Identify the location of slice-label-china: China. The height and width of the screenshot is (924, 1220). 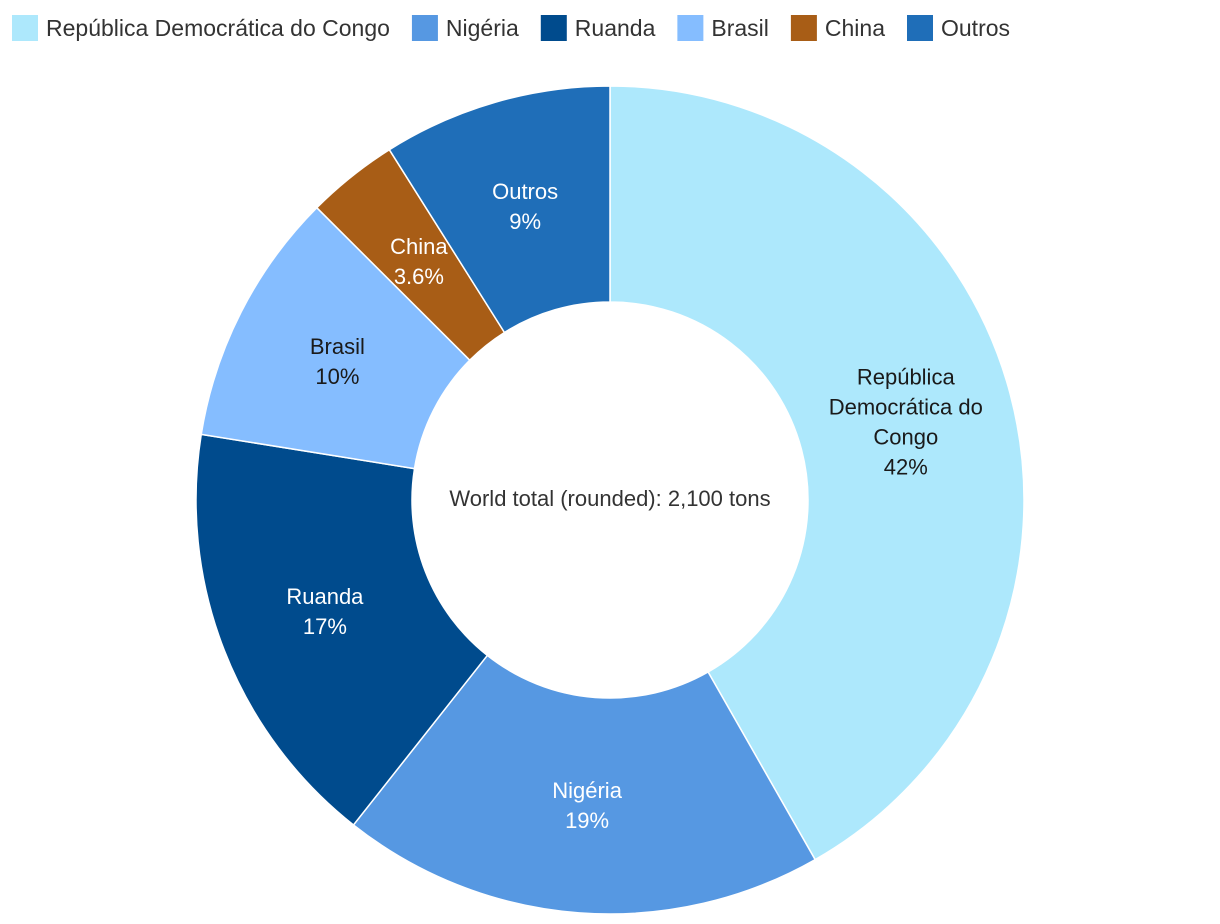
(419, 246).